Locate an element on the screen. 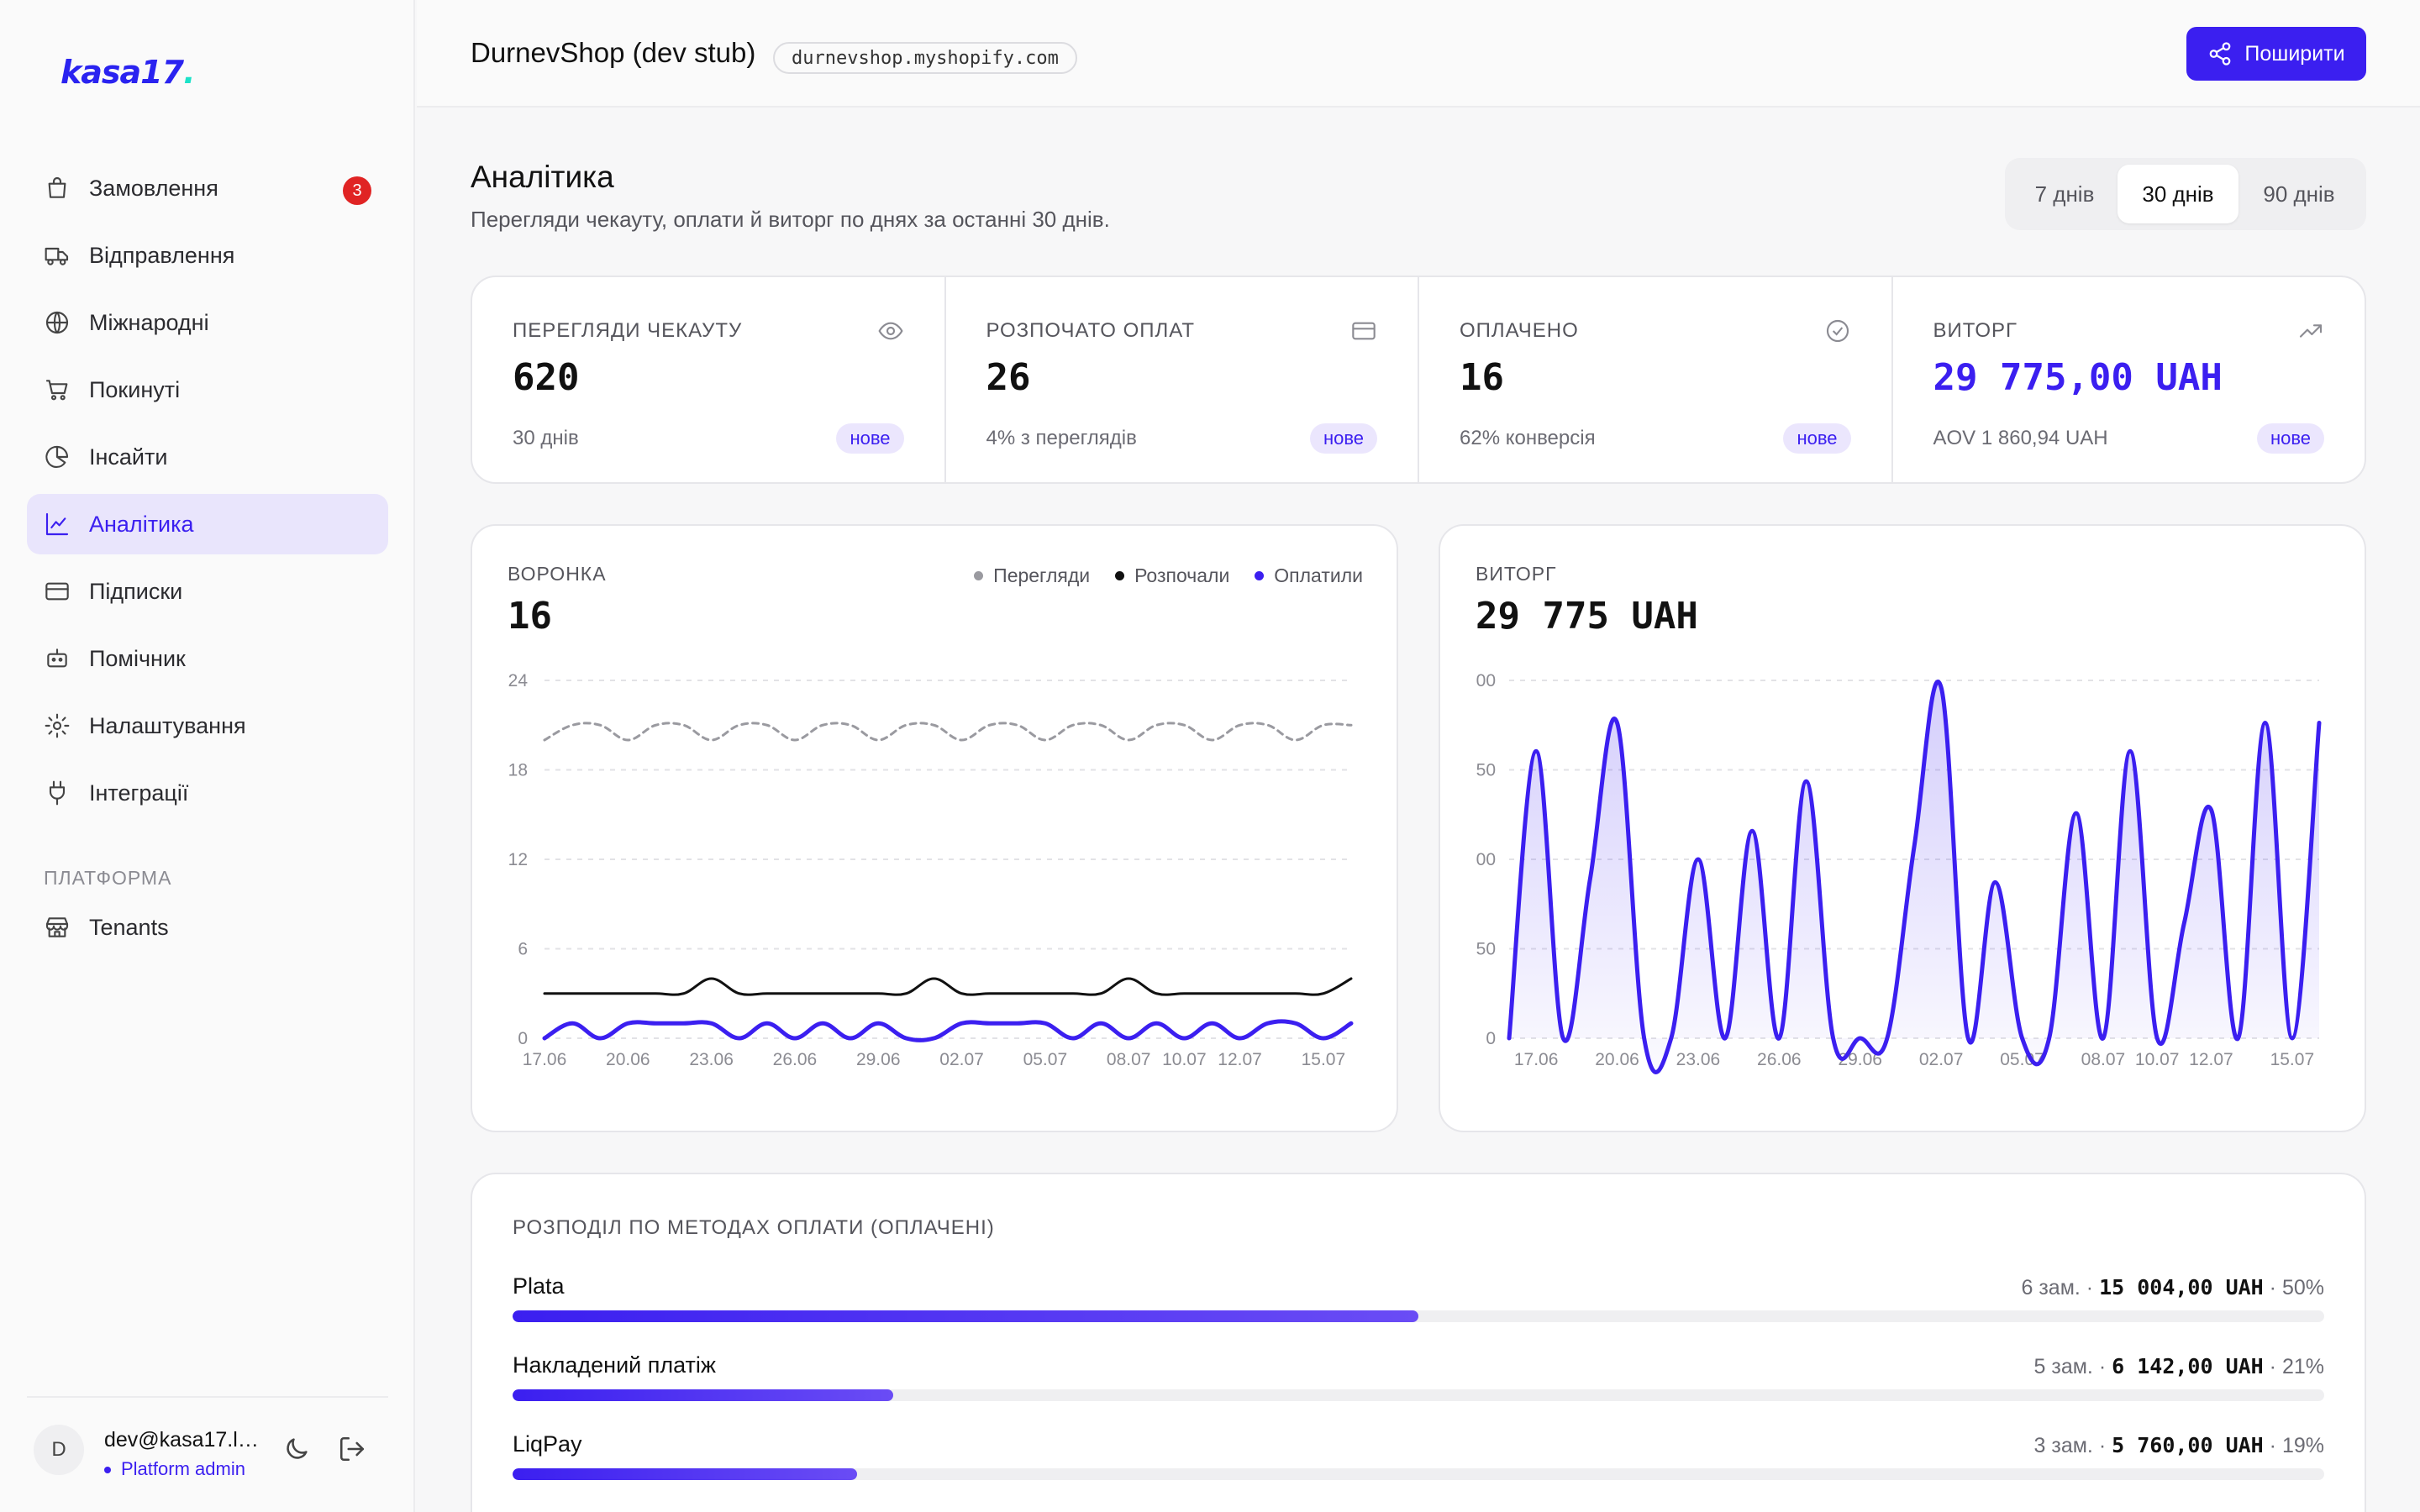  revenue-x-tick-label: 15.07 is located at coordinates (2292, 1059).